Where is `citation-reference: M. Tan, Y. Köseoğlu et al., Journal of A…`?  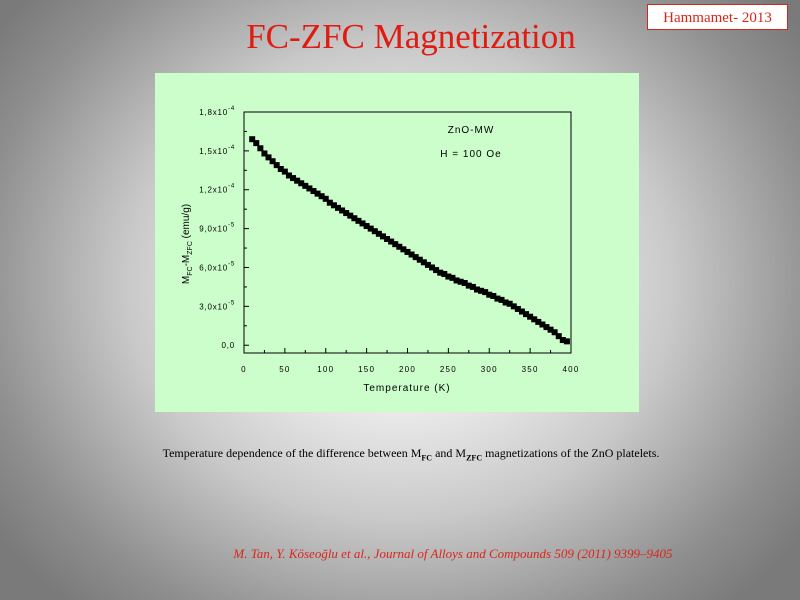 citation-reference: M. Tan, Y. Köseoğlu et al., Journal of A… is located at coordinates (453, 553).